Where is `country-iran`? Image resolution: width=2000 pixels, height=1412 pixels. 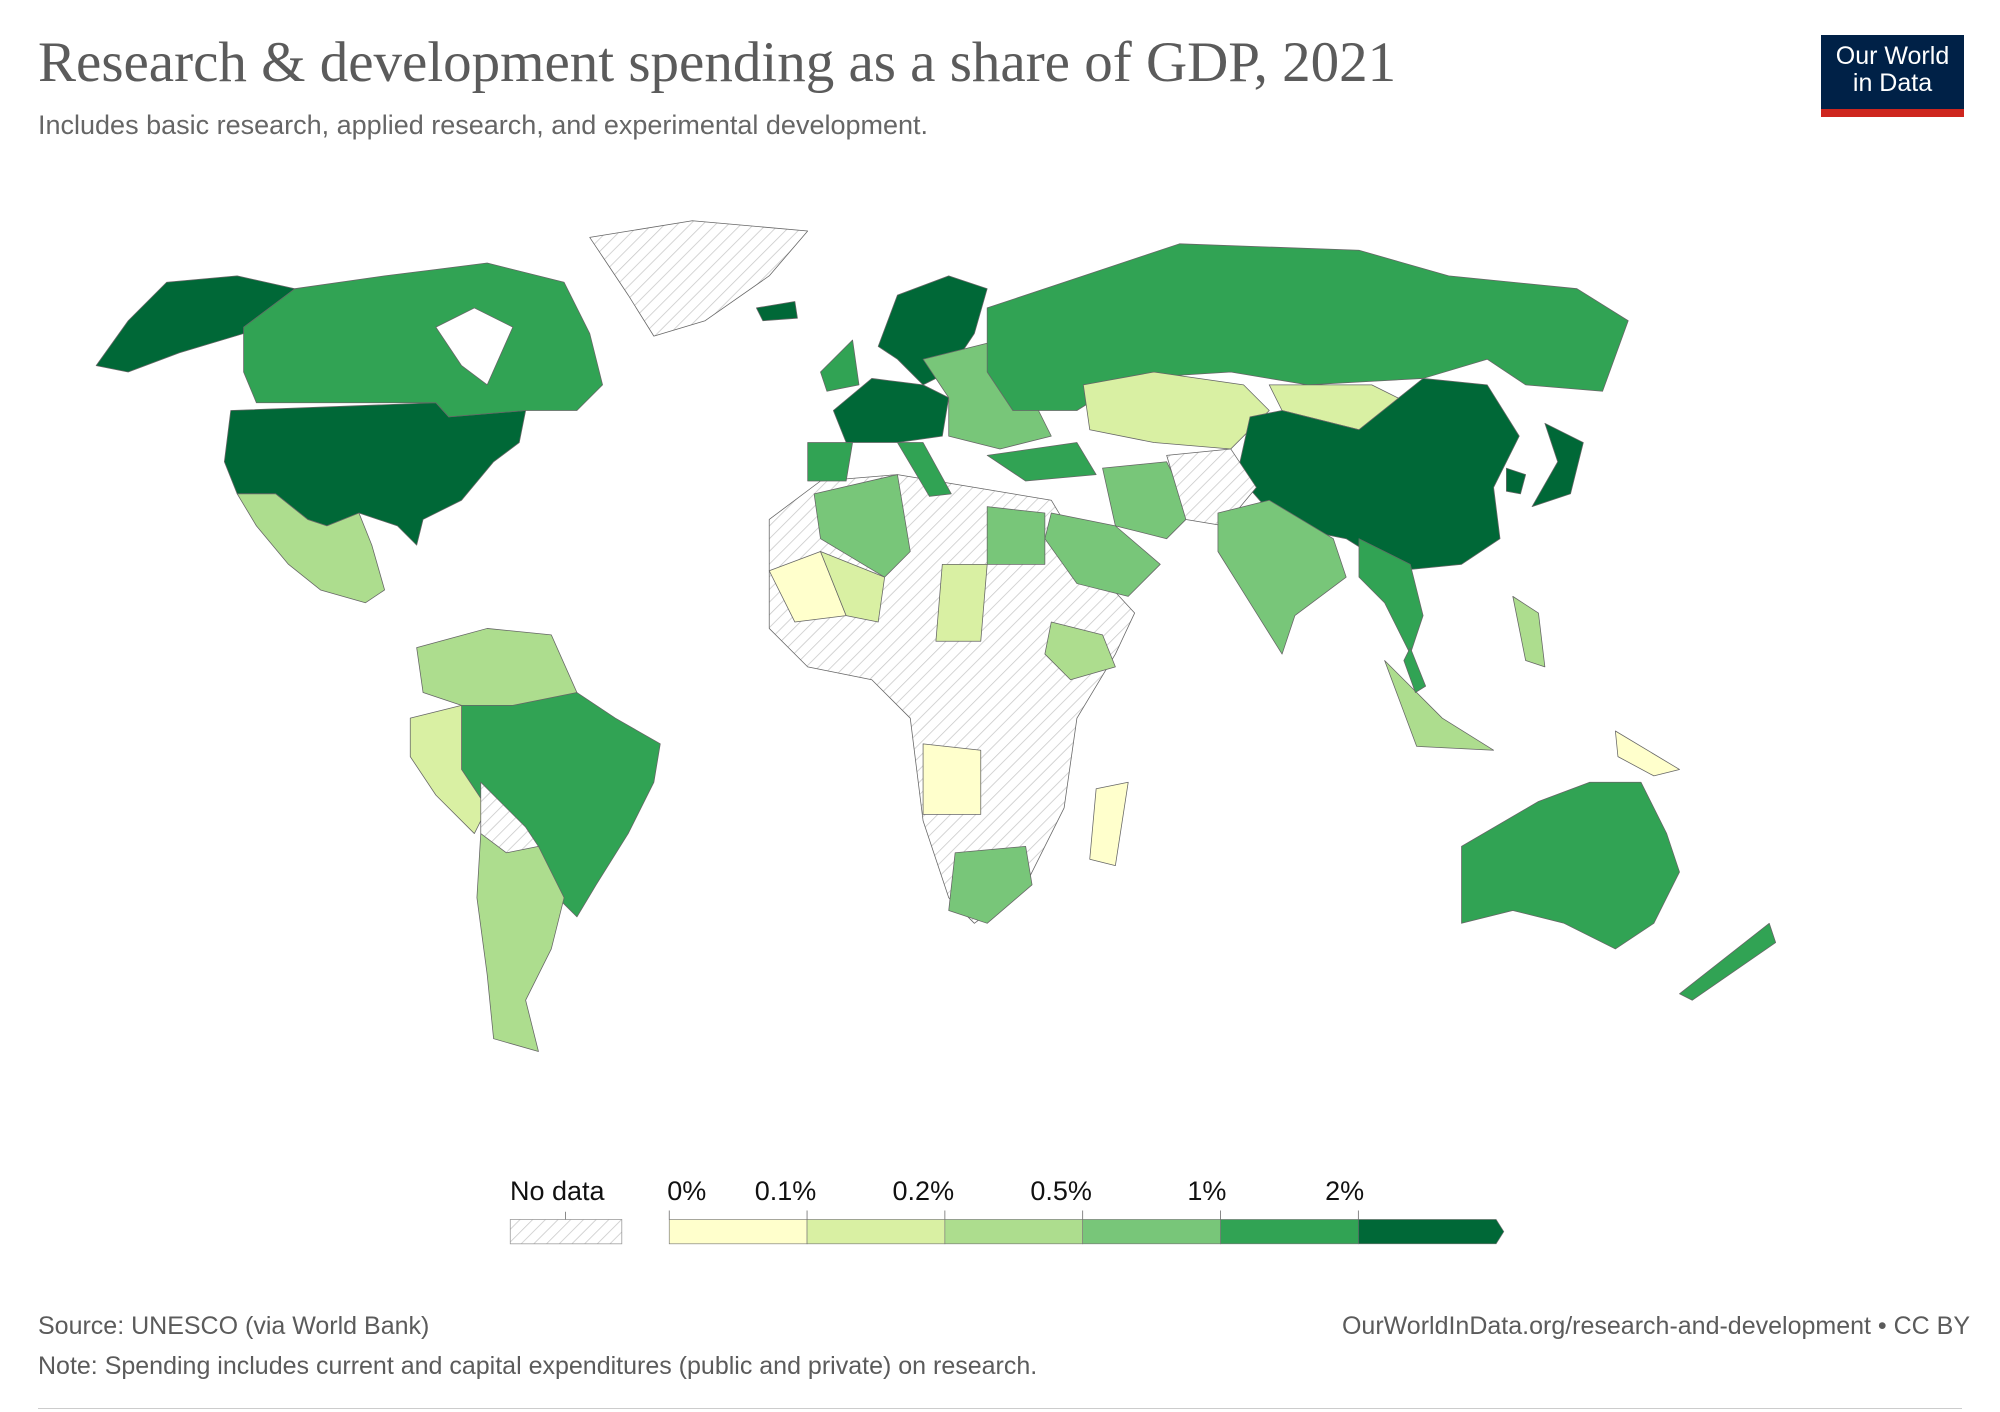
country-iran is located at coordinates (1147, 500).